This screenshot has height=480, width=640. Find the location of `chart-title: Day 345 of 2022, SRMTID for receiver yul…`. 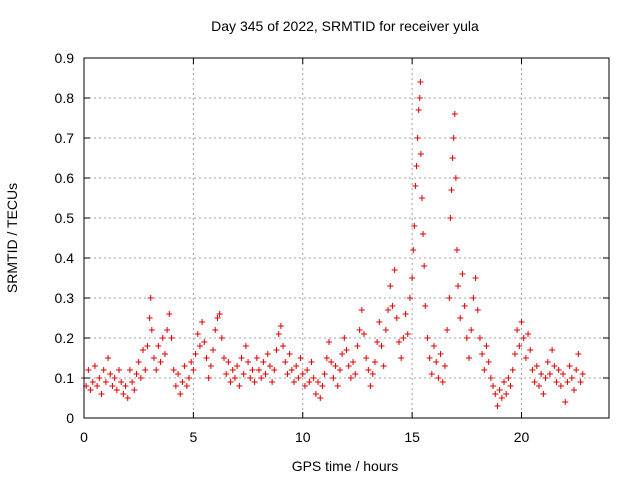

chart-title: Day 345 of 2022, SRMTID for receiver yul… is located at coordinates (345, 26).